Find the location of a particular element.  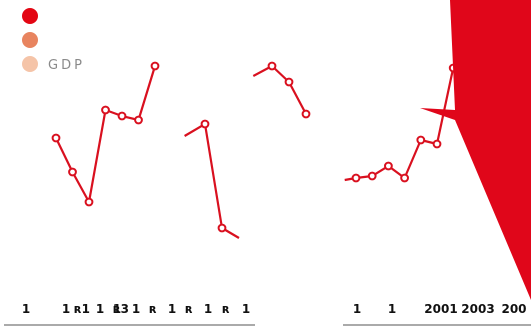

x-axis: 1 1 ʀ1 1 1ʀ3 1 ʀ 1 ʀ 1 ʀ 1 1 1 2001 2003 200 is located at coordinates (267, 314).